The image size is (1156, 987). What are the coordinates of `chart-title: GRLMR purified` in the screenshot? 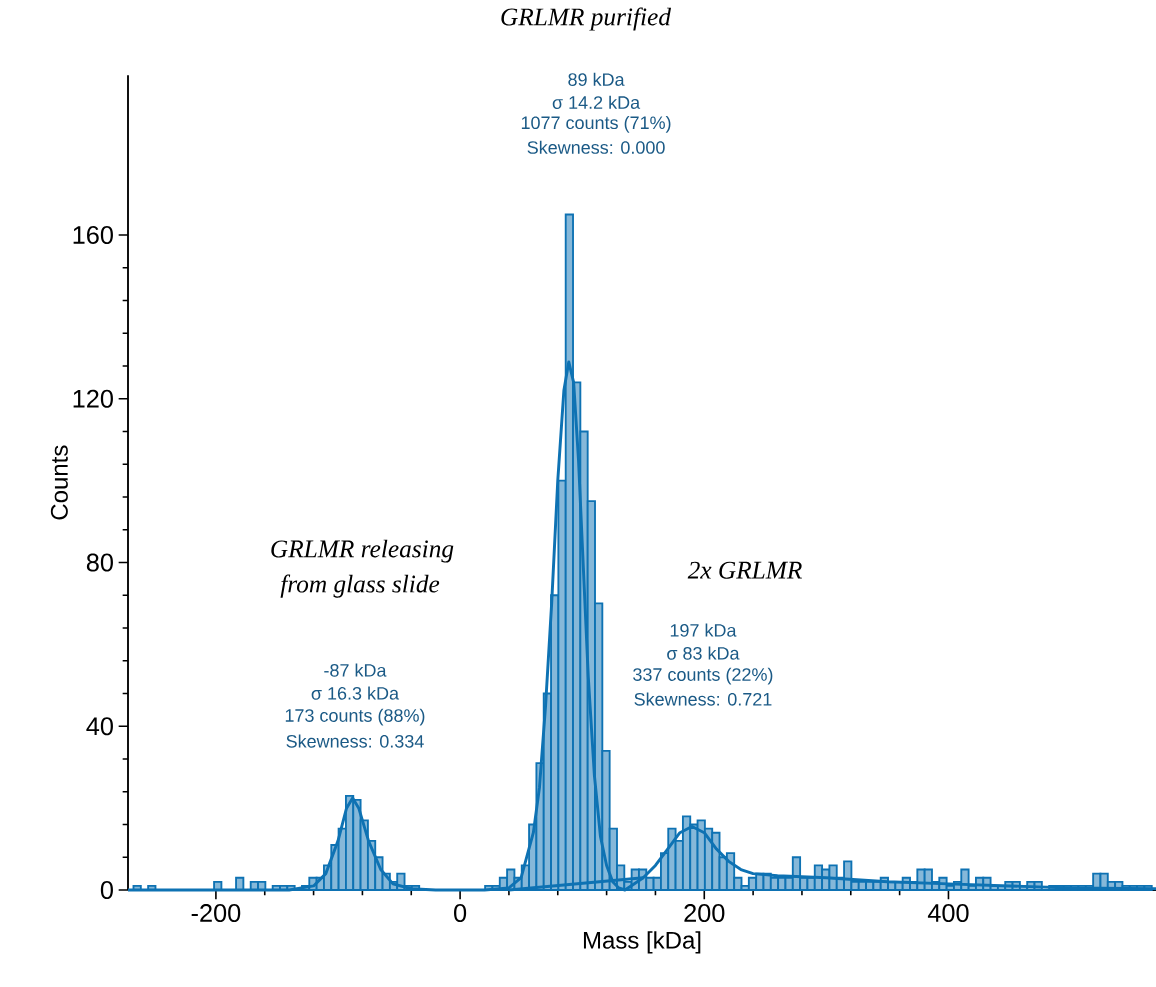 It's located at (586, 19).